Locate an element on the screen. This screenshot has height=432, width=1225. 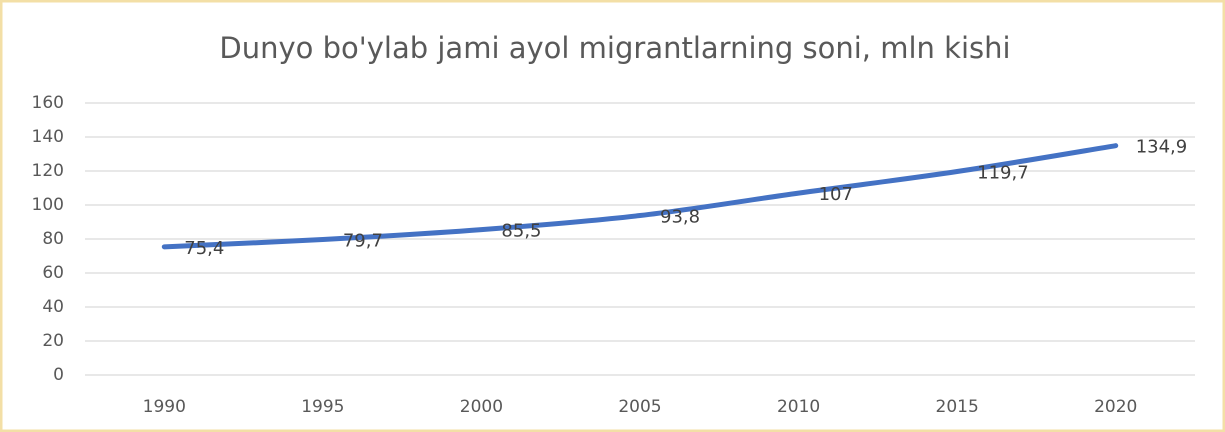
y-tick-label: 140 is located at coordinates (48, 137).